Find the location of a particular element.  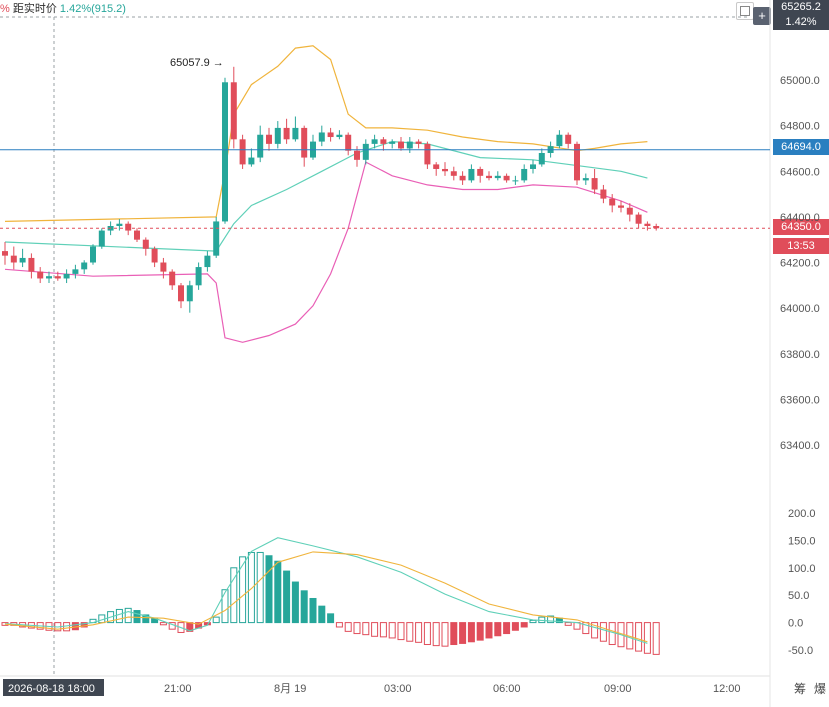

checkbox-icon is located at coordinates (745, 11).